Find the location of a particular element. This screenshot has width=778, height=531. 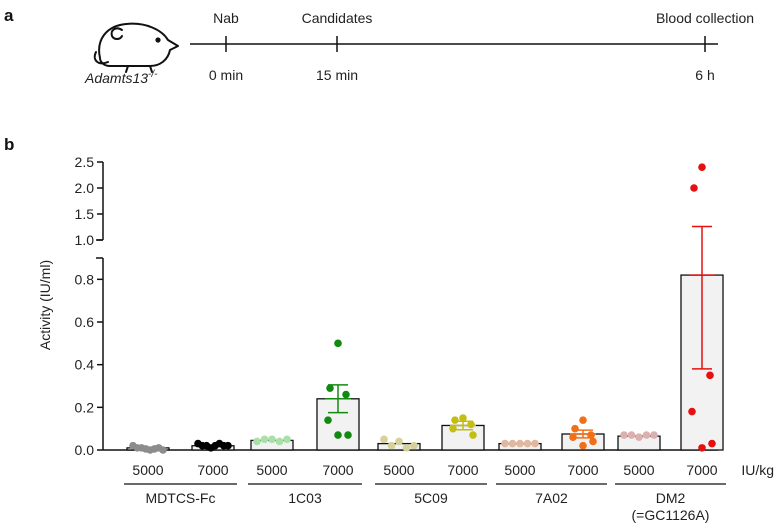

event-label-blood-collection: Blood collection is located at coordinates (705, 18).